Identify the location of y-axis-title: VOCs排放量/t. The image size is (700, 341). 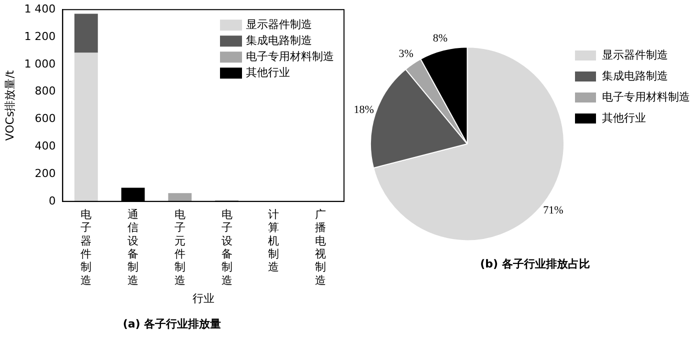
(9, 105).